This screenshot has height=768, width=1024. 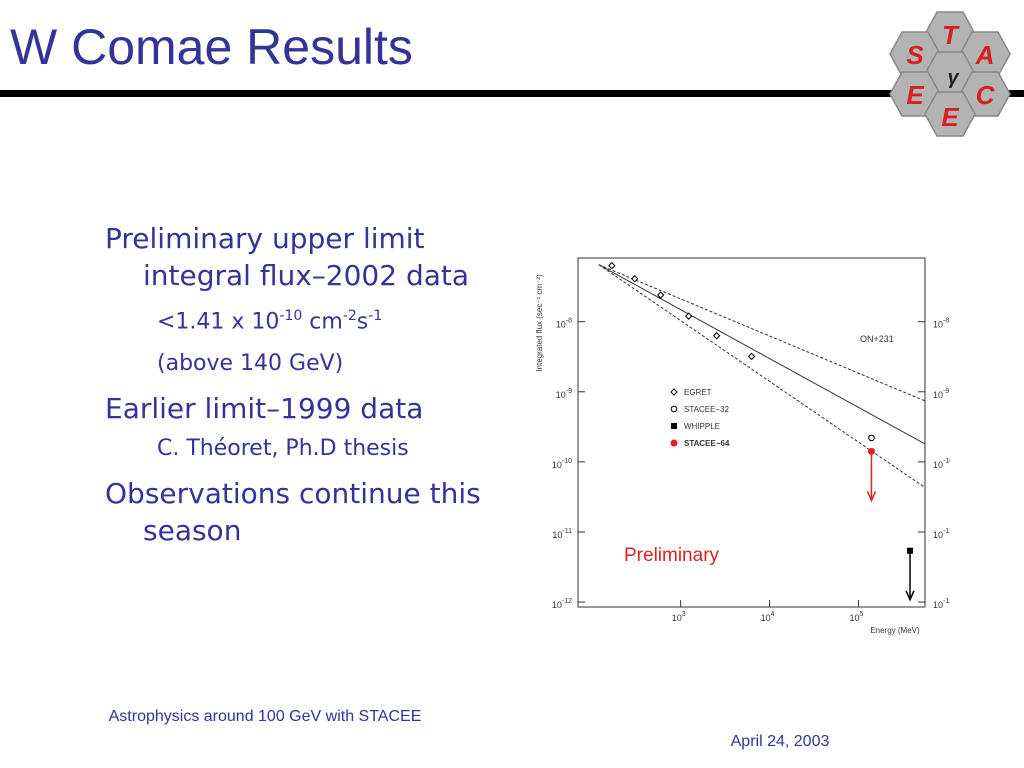 What do you see at coordinates (362, 322) in the screenshot?
I see `text-run: s` at bounding box center [362, 322].